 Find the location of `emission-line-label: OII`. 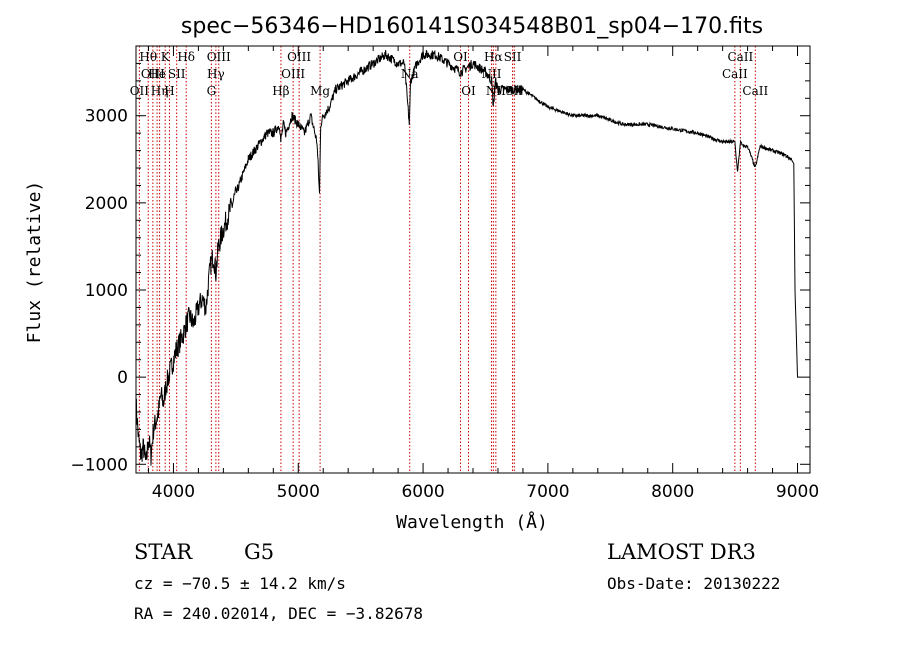

emission-line-label: OII is located at coordinates (140, 91).